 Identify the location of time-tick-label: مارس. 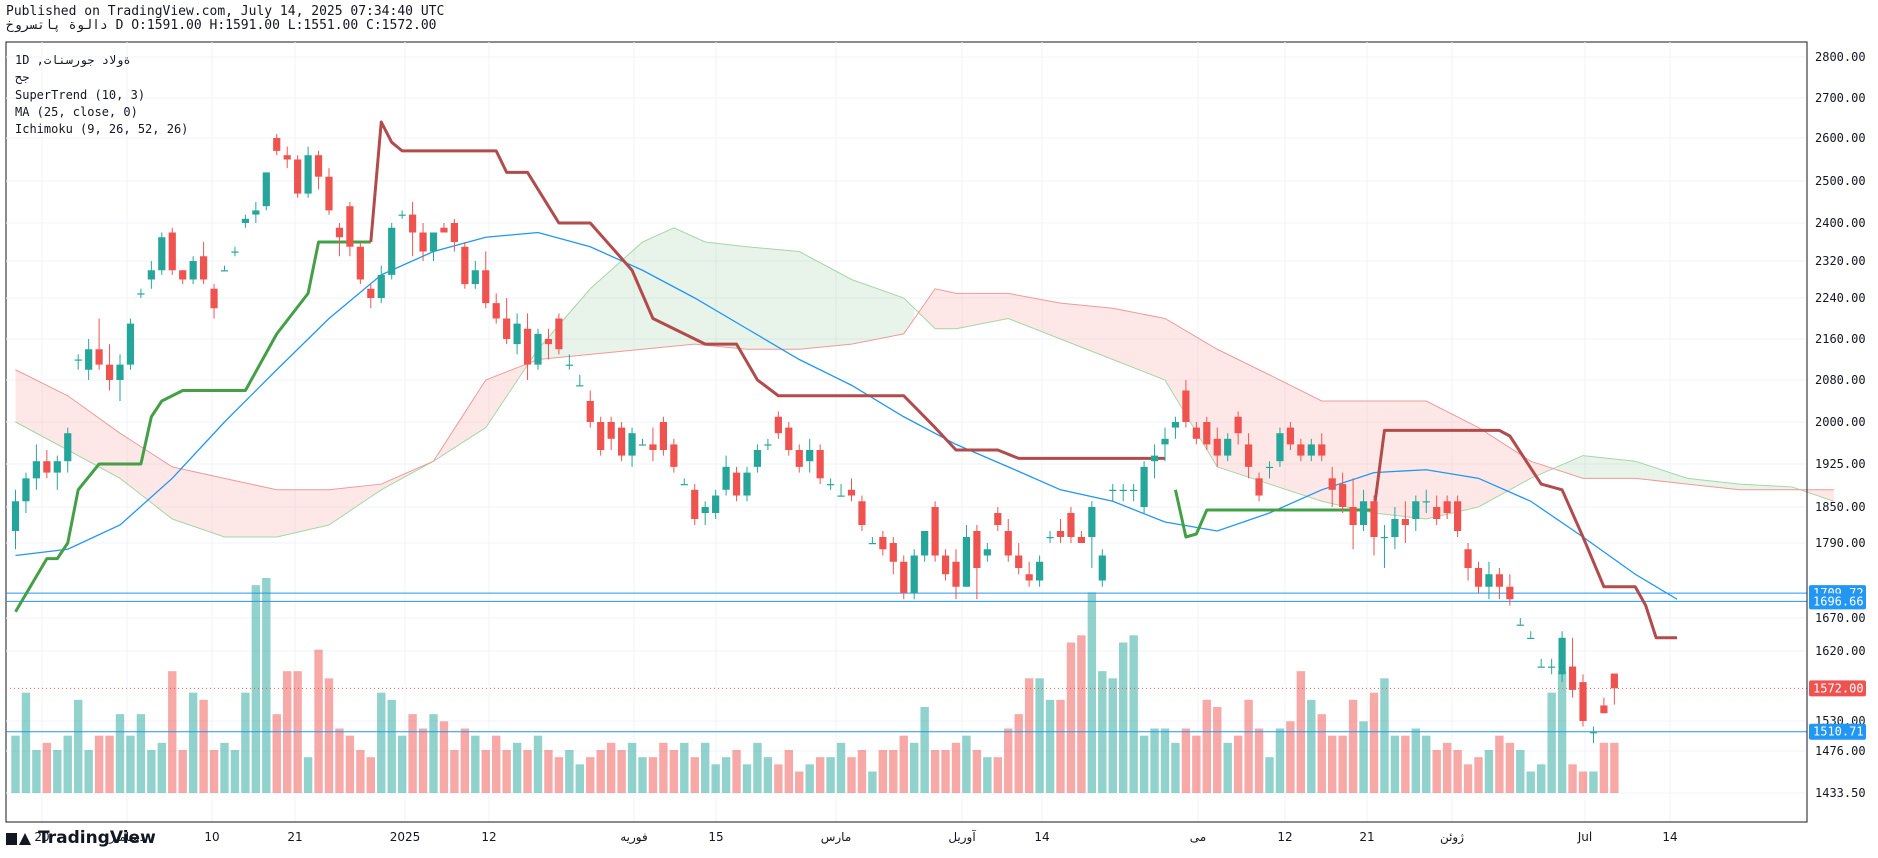
(836, 837).